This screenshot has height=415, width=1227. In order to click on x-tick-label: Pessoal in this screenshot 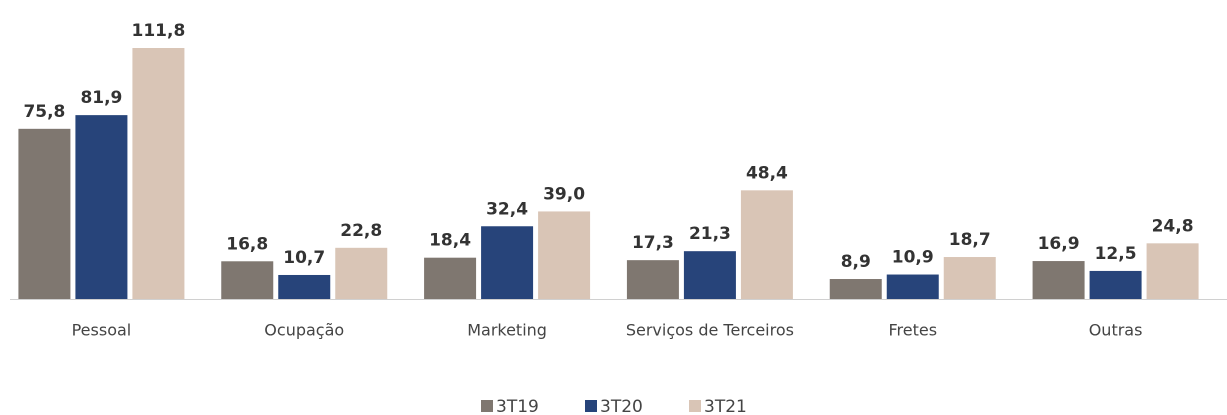, I will do `click(102, 330)`.